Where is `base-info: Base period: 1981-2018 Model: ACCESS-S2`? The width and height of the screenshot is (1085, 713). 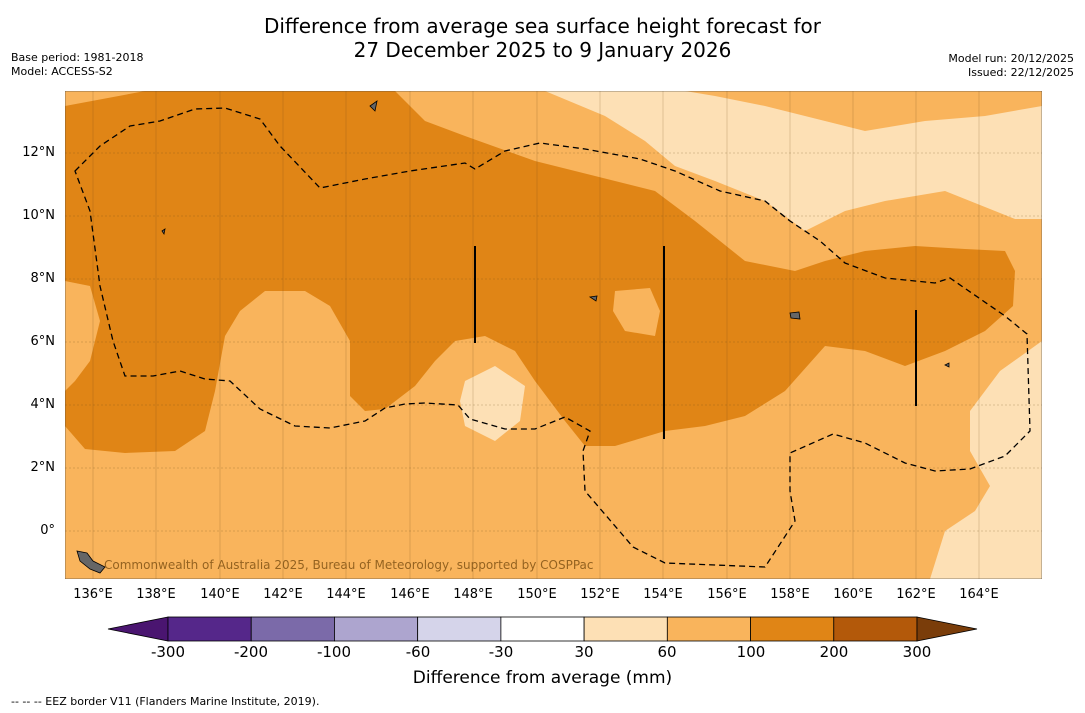 base-info: Base period: 1981-2018 Model: ACCESS-S2 is located at coordinates (77, 65).